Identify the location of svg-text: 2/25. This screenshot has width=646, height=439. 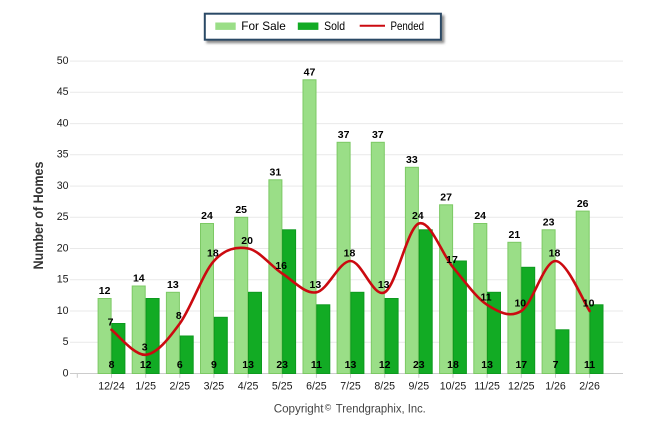
(179, 387).